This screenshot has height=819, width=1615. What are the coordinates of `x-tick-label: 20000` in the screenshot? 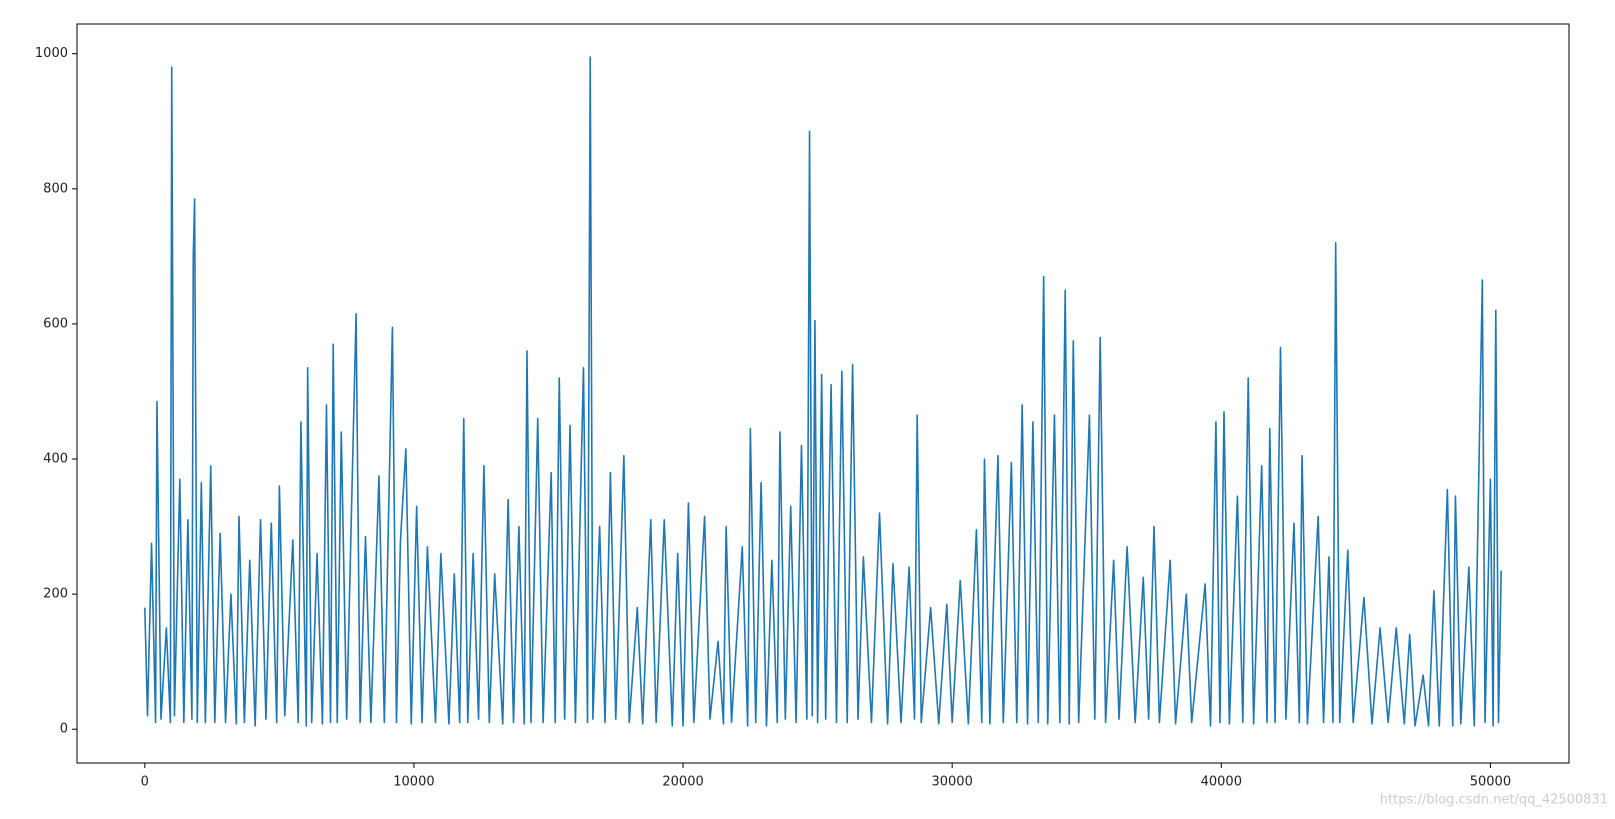 It's located at (682, 782).